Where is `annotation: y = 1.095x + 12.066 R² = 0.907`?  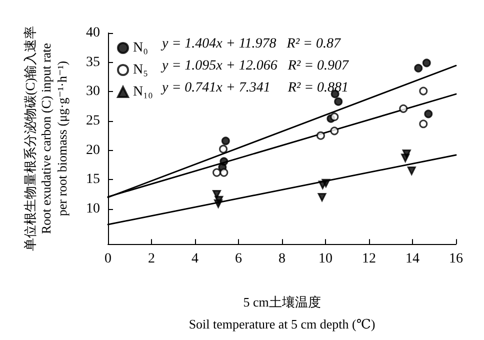
annotation: y = 1.095x + 12.066 R² = 0.907 is located at coordinates (255, 66).